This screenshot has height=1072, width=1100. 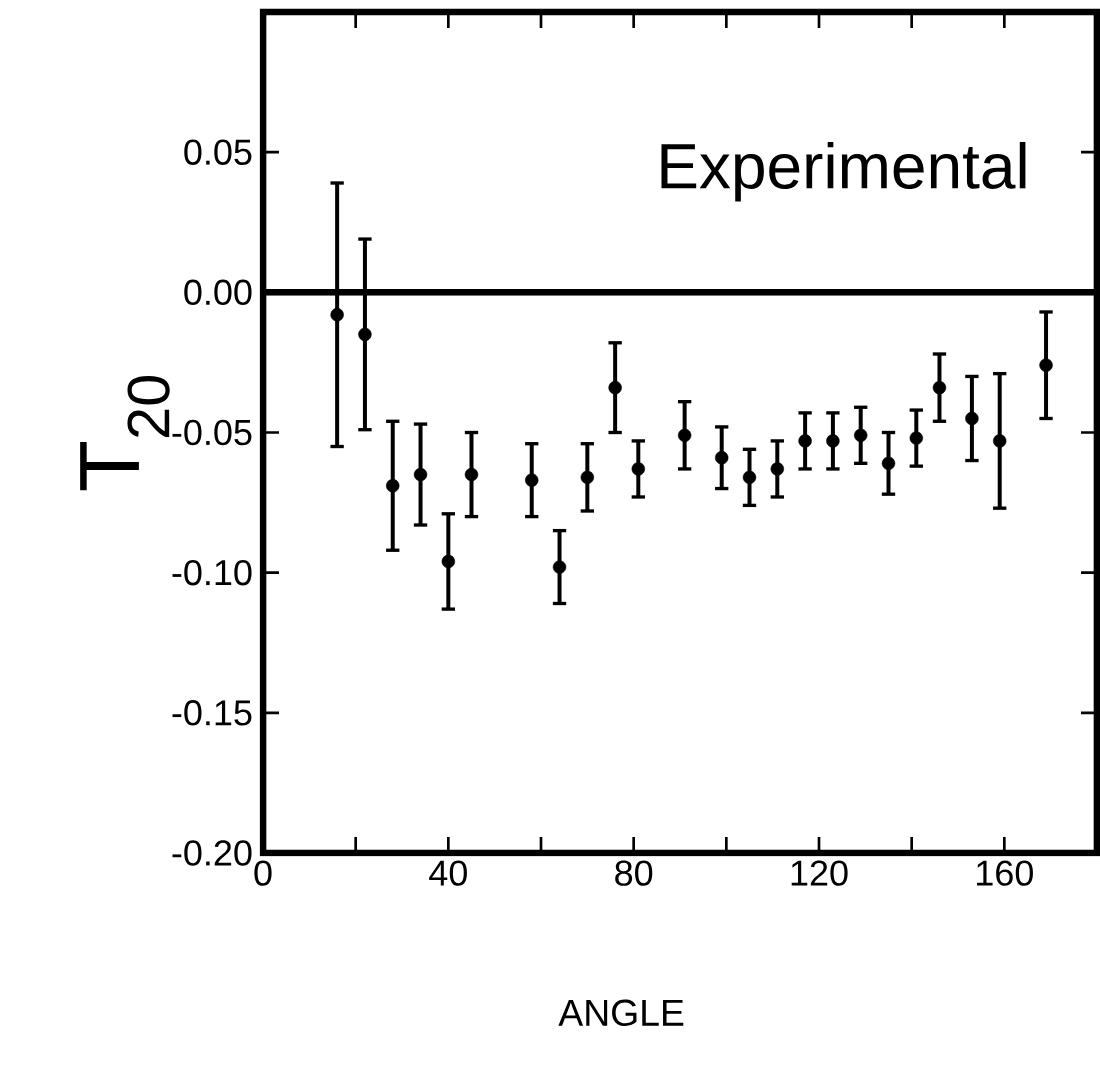 I want to click on x-axis-title: ANGLE, so click(x=621, y=1012).